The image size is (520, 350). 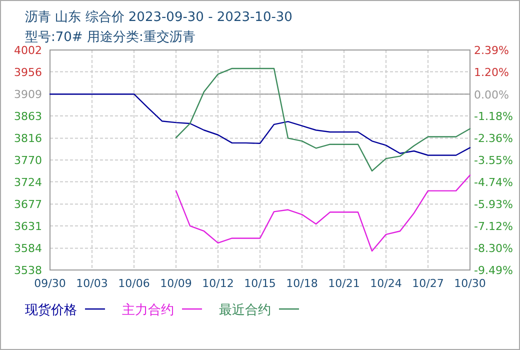 What do you see at coordinates (158, 17) in the screenshot?
I see `chart-title: 沥青 山东 综合价 2023-09-30 - 2023-10-30` at bounding box center [158, 17].